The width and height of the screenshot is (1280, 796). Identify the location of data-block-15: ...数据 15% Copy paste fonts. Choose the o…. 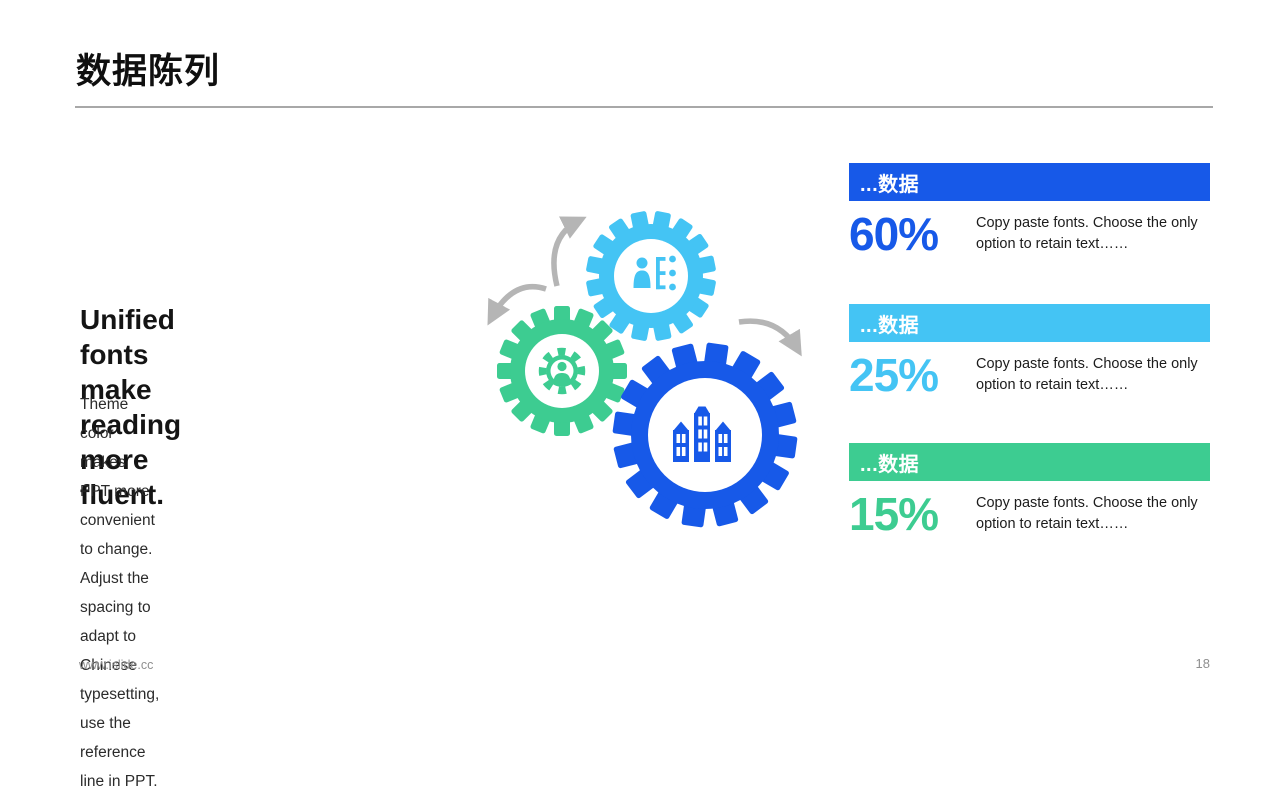
(1029, 491).